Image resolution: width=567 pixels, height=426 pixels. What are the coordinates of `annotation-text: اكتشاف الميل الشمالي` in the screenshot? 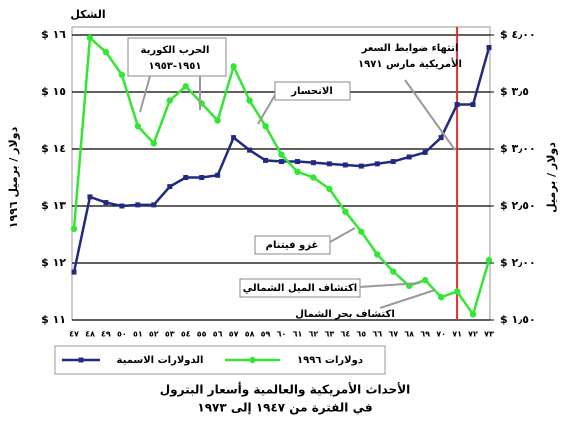 It's located at (300, 288).